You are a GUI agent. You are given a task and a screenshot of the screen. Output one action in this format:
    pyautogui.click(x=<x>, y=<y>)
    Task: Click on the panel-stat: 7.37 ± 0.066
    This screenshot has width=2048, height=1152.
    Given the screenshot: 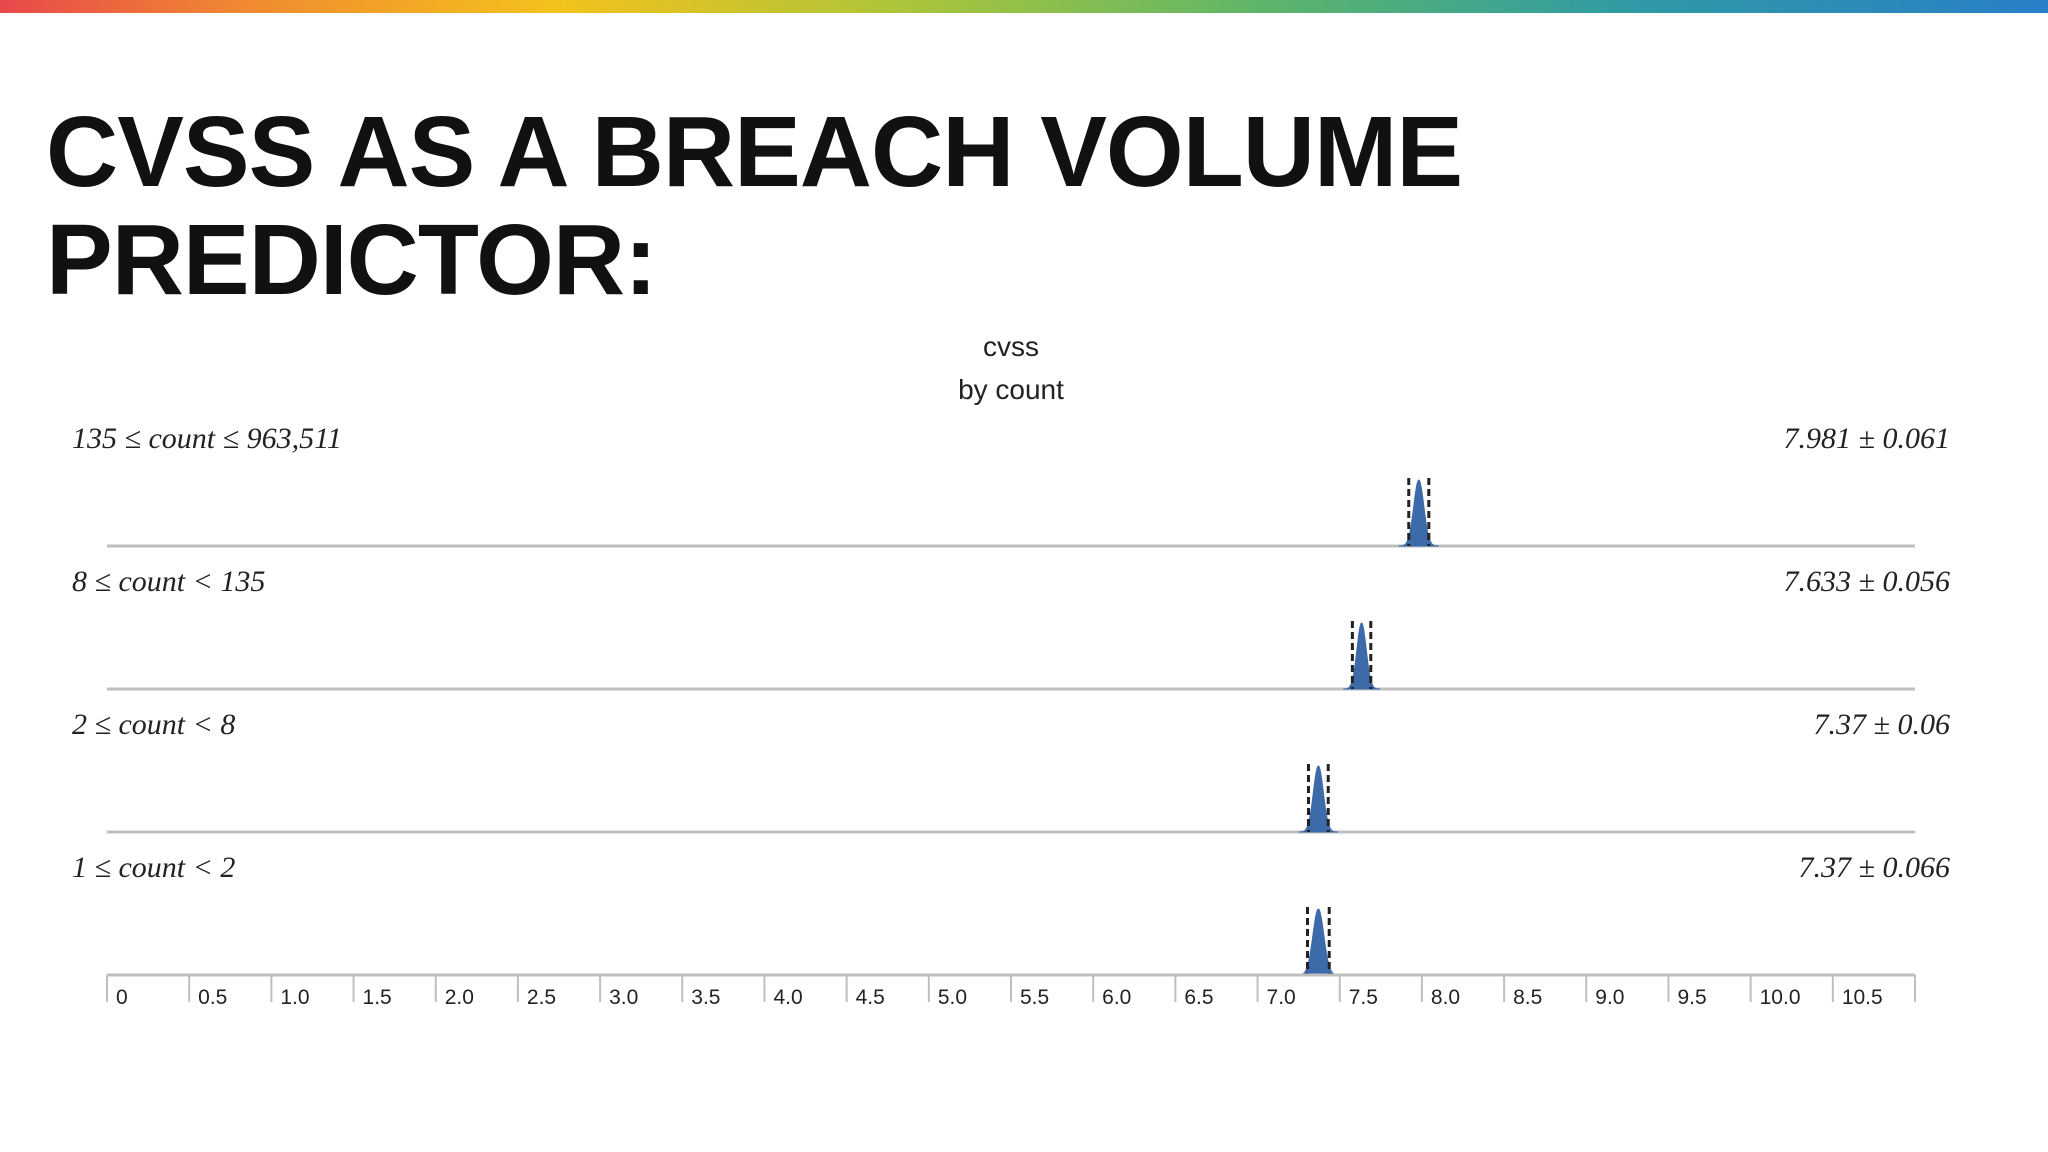 What is the action you would take?
    pyautogui.click(x=1874, y=867)
    